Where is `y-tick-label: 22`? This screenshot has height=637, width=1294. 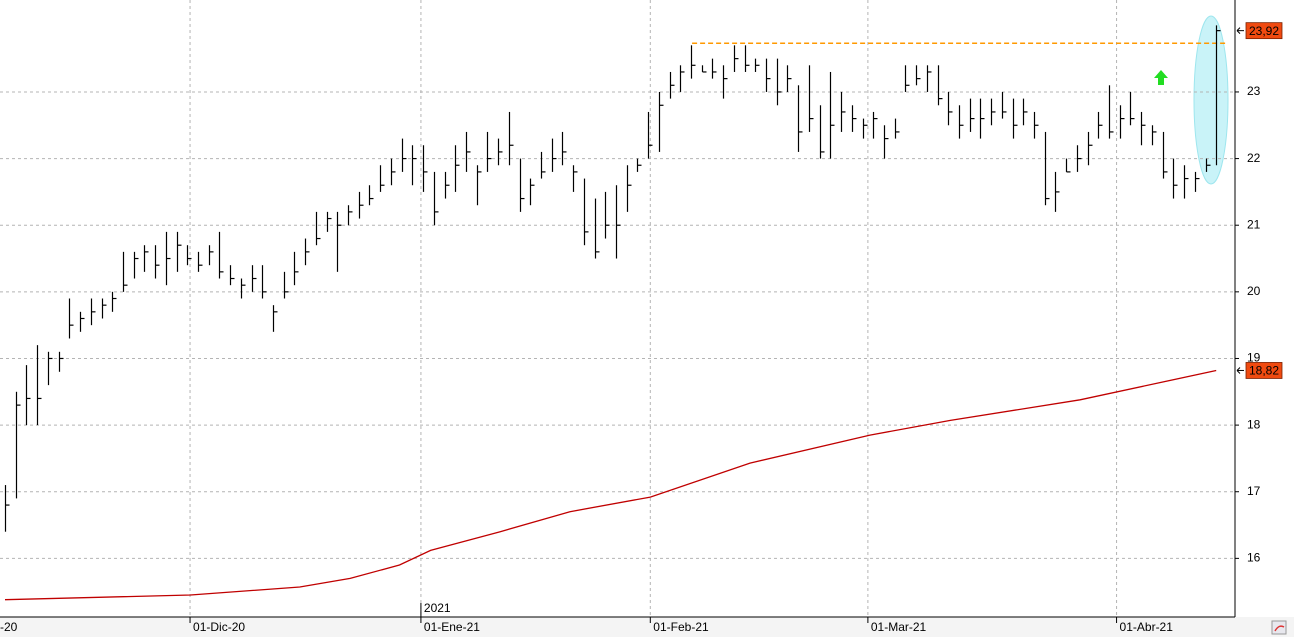
y-tick-label: 22 is located at coordinates (1254, 158).